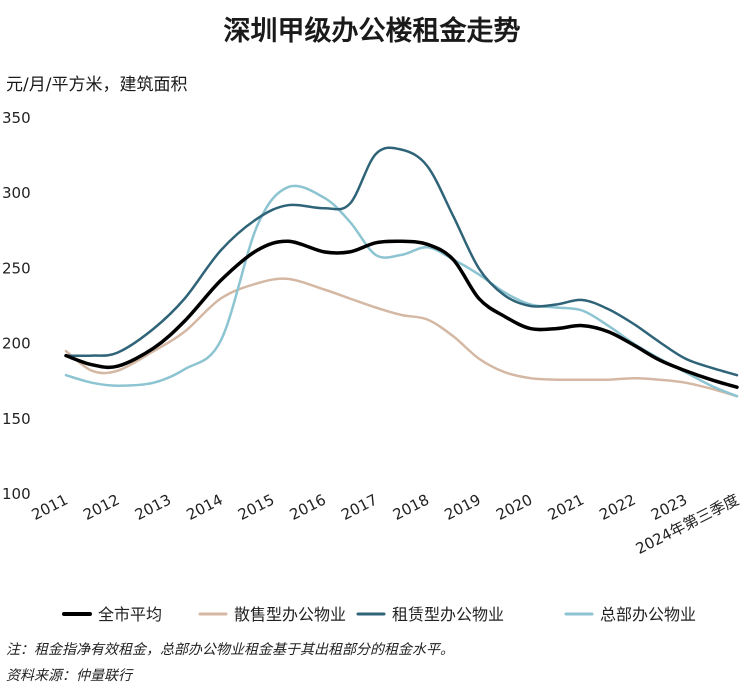  I want to click on x-tick-label: 2020, so click(514, 507).